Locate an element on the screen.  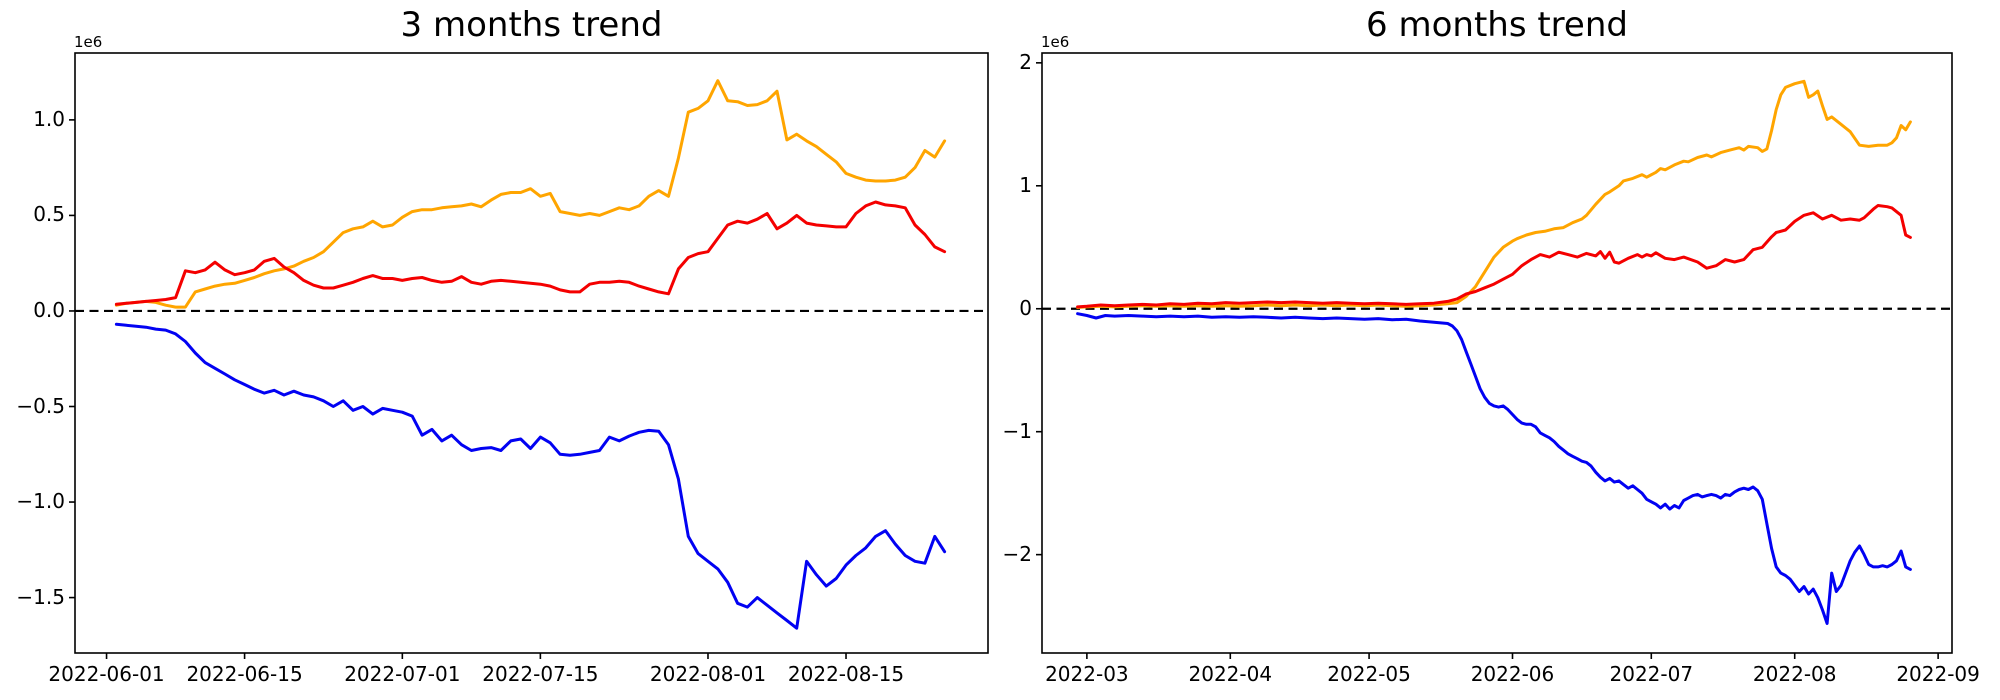
left-chart-title: 3 months trend is located at coordinates (531, 25).